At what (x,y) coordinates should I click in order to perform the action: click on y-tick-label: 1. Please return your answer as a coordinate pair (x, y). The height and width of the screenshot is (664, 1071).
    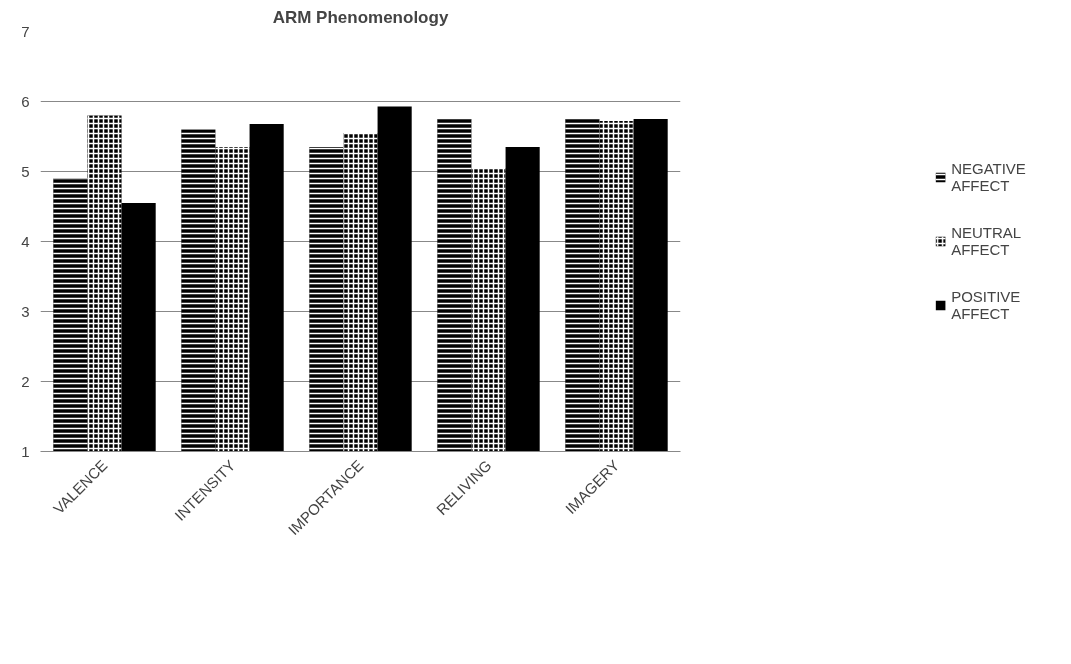
    Looking at the image, I should click on (25, 451).